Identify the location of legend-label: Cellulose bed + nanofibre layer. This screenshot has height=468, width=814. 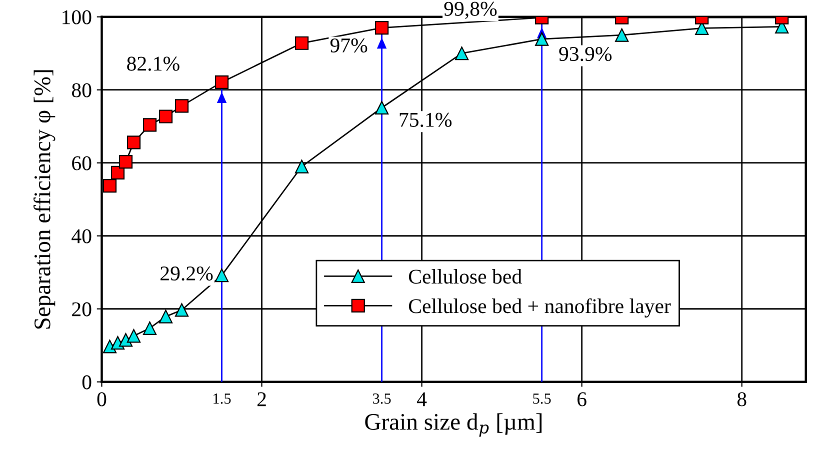
(539, 308).